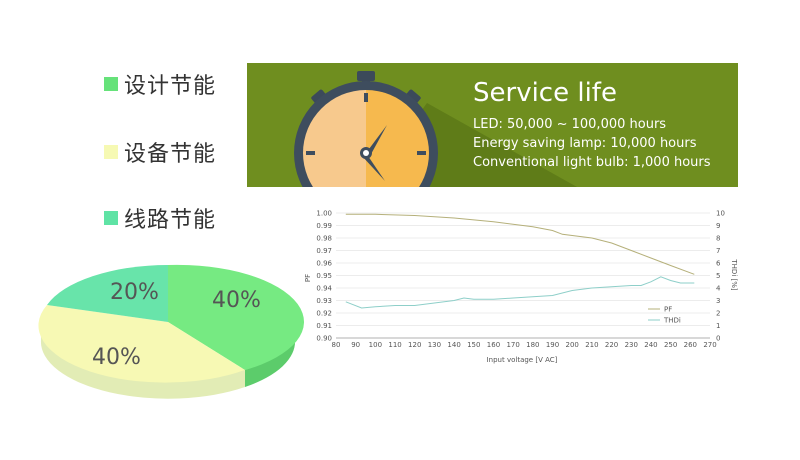 Image resolution: width=800 pixels, height=460 pixels. Describe the element at coordinates (545, 93) in the screenshot. I see `banner-title: Service life` at that location.